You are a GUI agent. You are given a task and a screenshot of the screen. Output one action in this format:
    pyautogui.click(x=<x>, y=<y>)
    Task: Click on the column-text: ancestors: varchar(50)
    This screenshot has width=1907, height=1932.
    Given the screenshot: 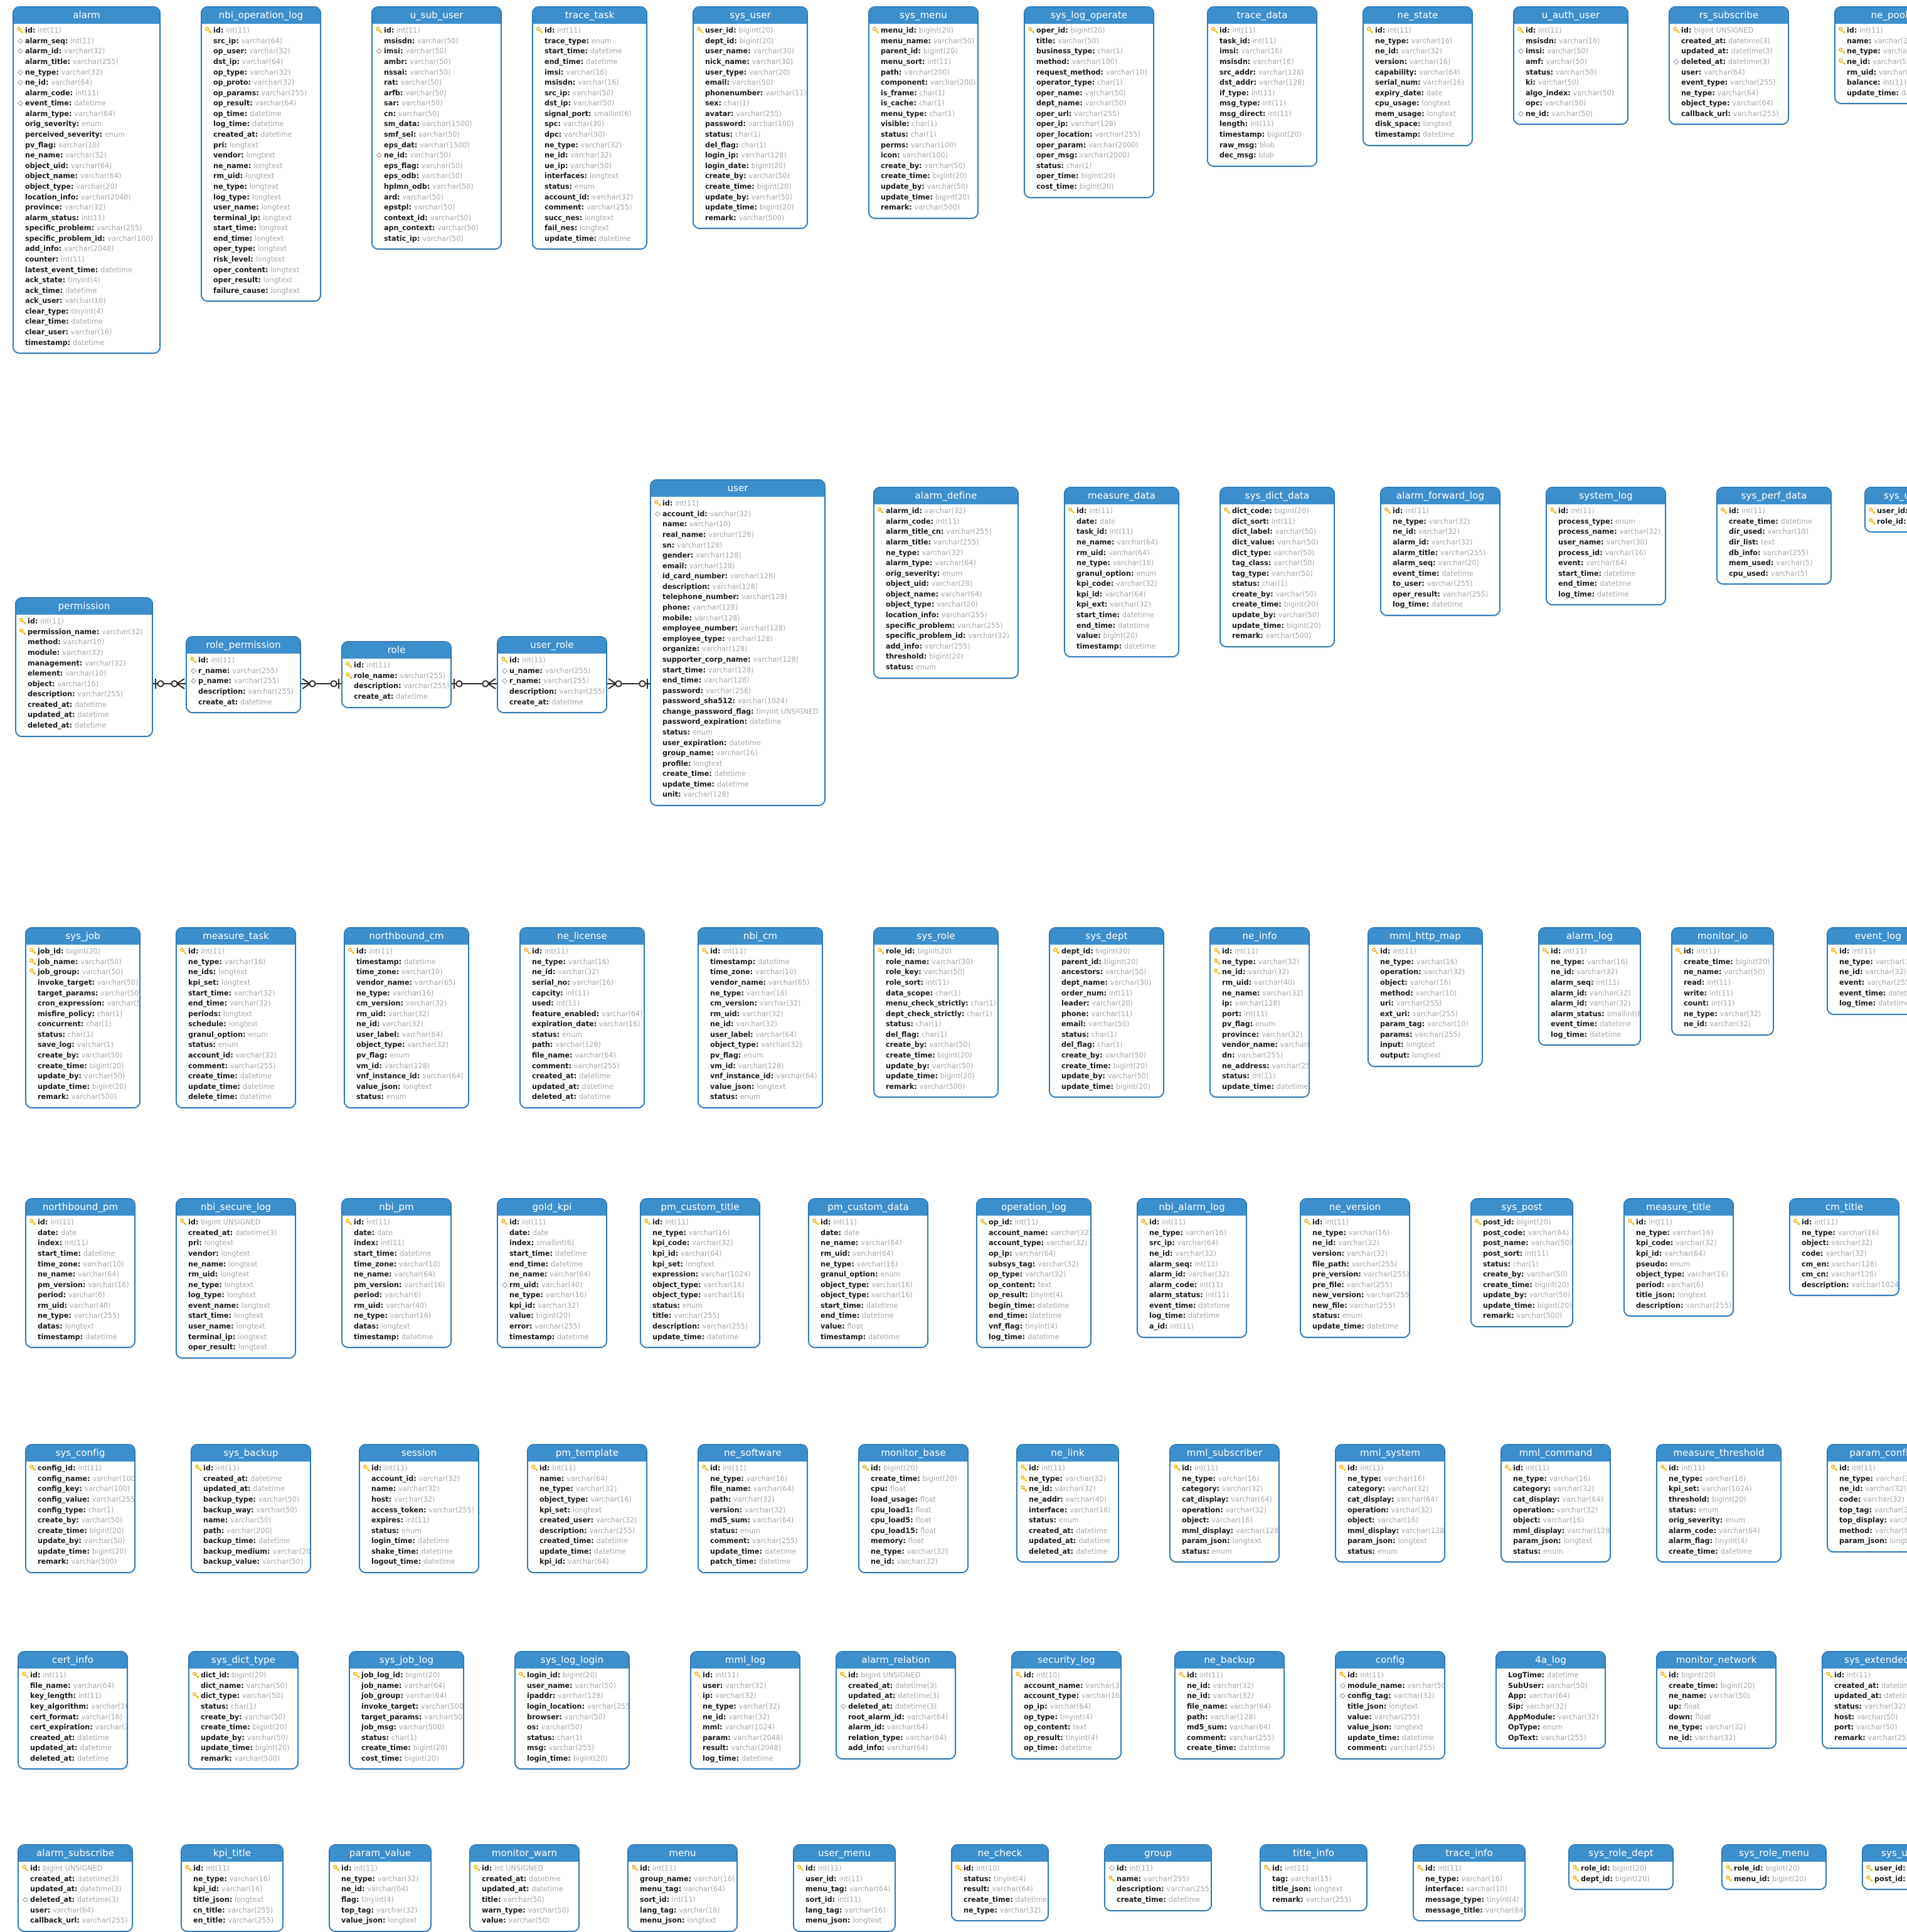 What is the action you would take?
    pyautogui.click(x=1103, y=973)
    